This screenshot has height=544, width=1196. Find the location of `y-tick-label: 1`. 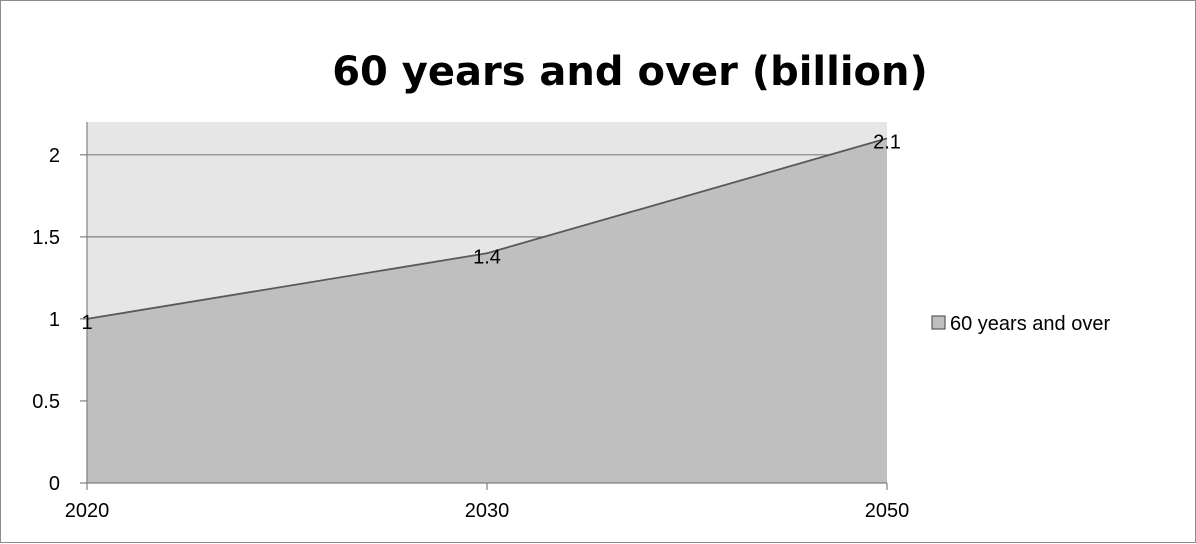

y-tick-label: 1 is located at coordinates (54, 320).